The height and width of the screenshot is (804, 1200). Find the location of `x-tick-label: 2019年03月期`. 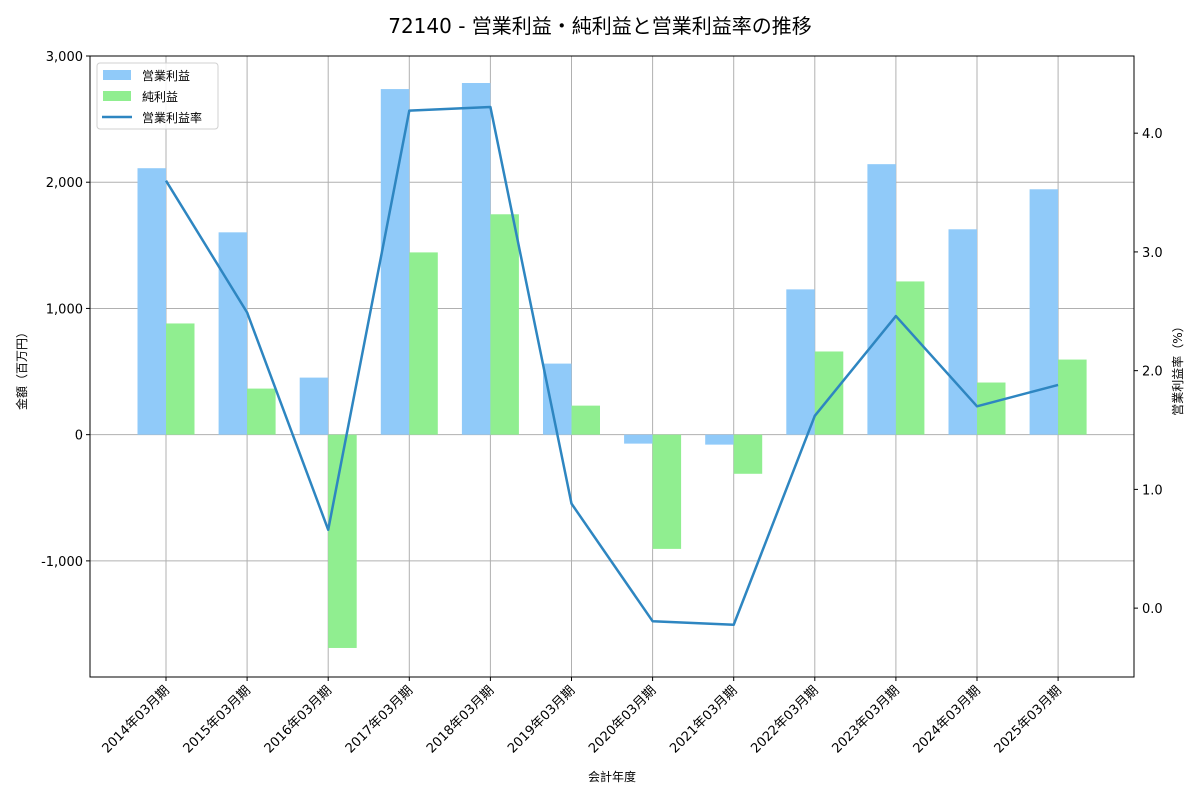

x-tick-label: 2019年03月期 is located at coordinates (541, 719).